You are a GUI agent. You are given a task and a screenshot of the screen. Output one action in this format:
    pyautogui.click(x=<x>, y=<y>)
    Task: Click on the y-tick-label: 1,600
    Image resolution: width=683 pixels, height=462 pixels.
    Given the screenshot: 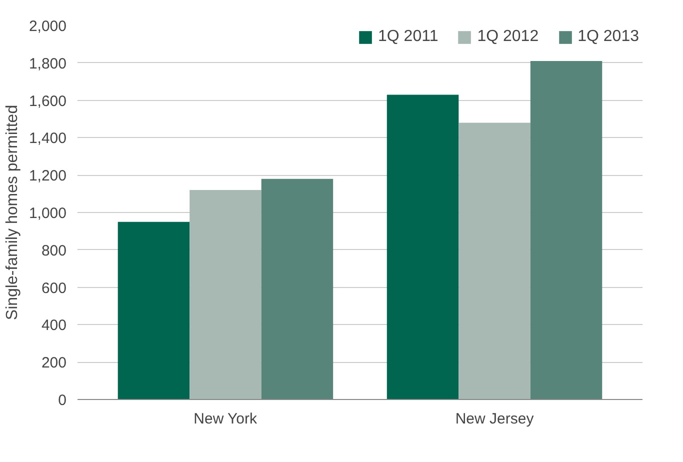 What is the action you would take?
    pyautogui.click(x=47, y=101)
    